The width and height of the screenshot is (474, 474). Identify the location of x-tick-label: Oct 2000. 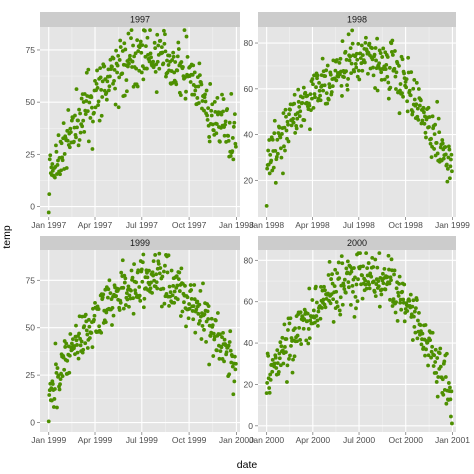
(405, 440).